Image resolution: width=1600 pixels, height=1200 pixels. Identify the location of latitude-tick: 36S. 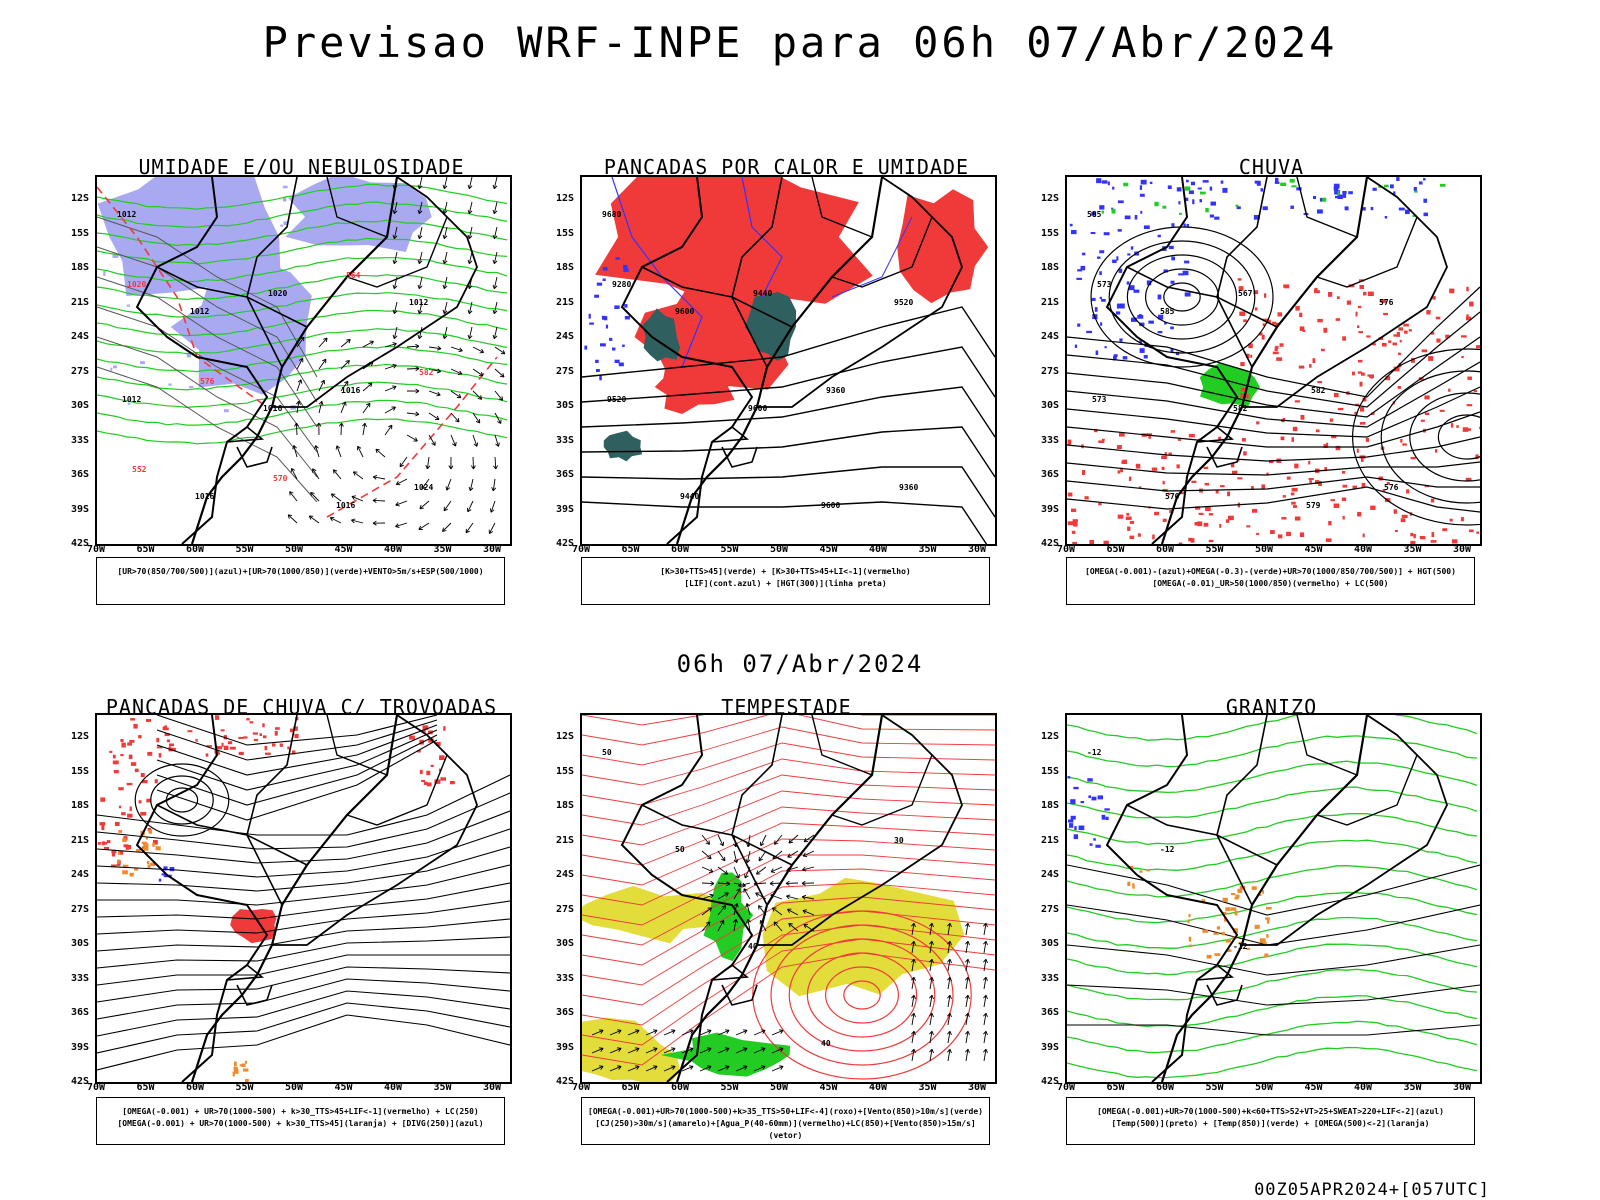
(1050, 1012).